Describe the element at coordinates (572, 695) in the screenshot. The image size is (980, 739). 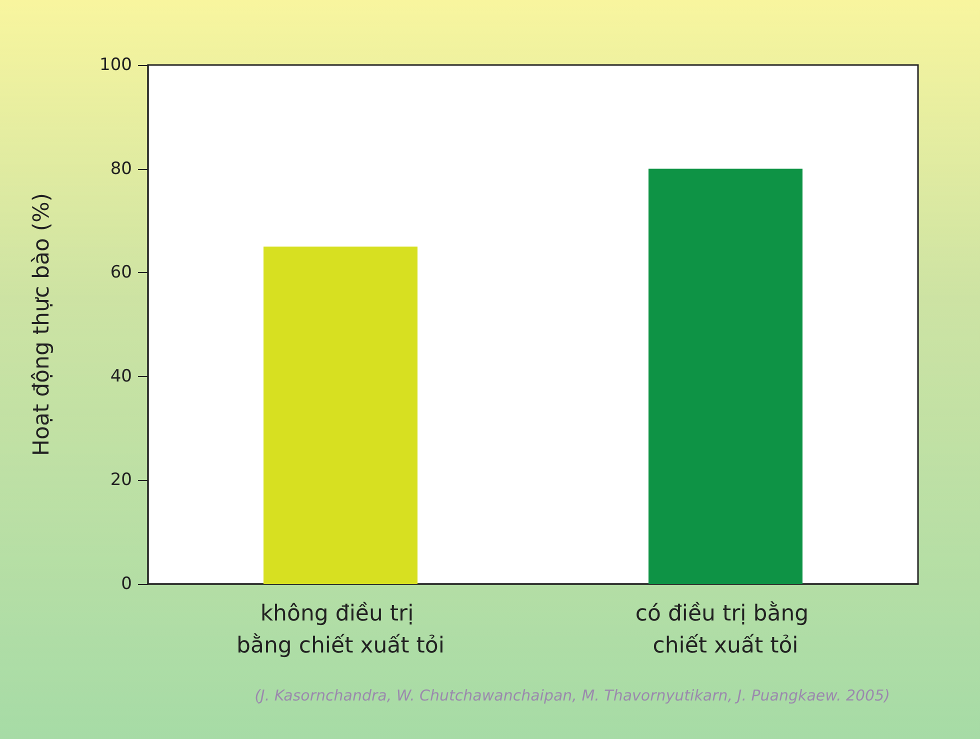
I see `text: (J. Kasornchandra, W. Chutchawanchaipan, M. Thavornyutikarn, J. Puangkaew. 2005)` at that location.